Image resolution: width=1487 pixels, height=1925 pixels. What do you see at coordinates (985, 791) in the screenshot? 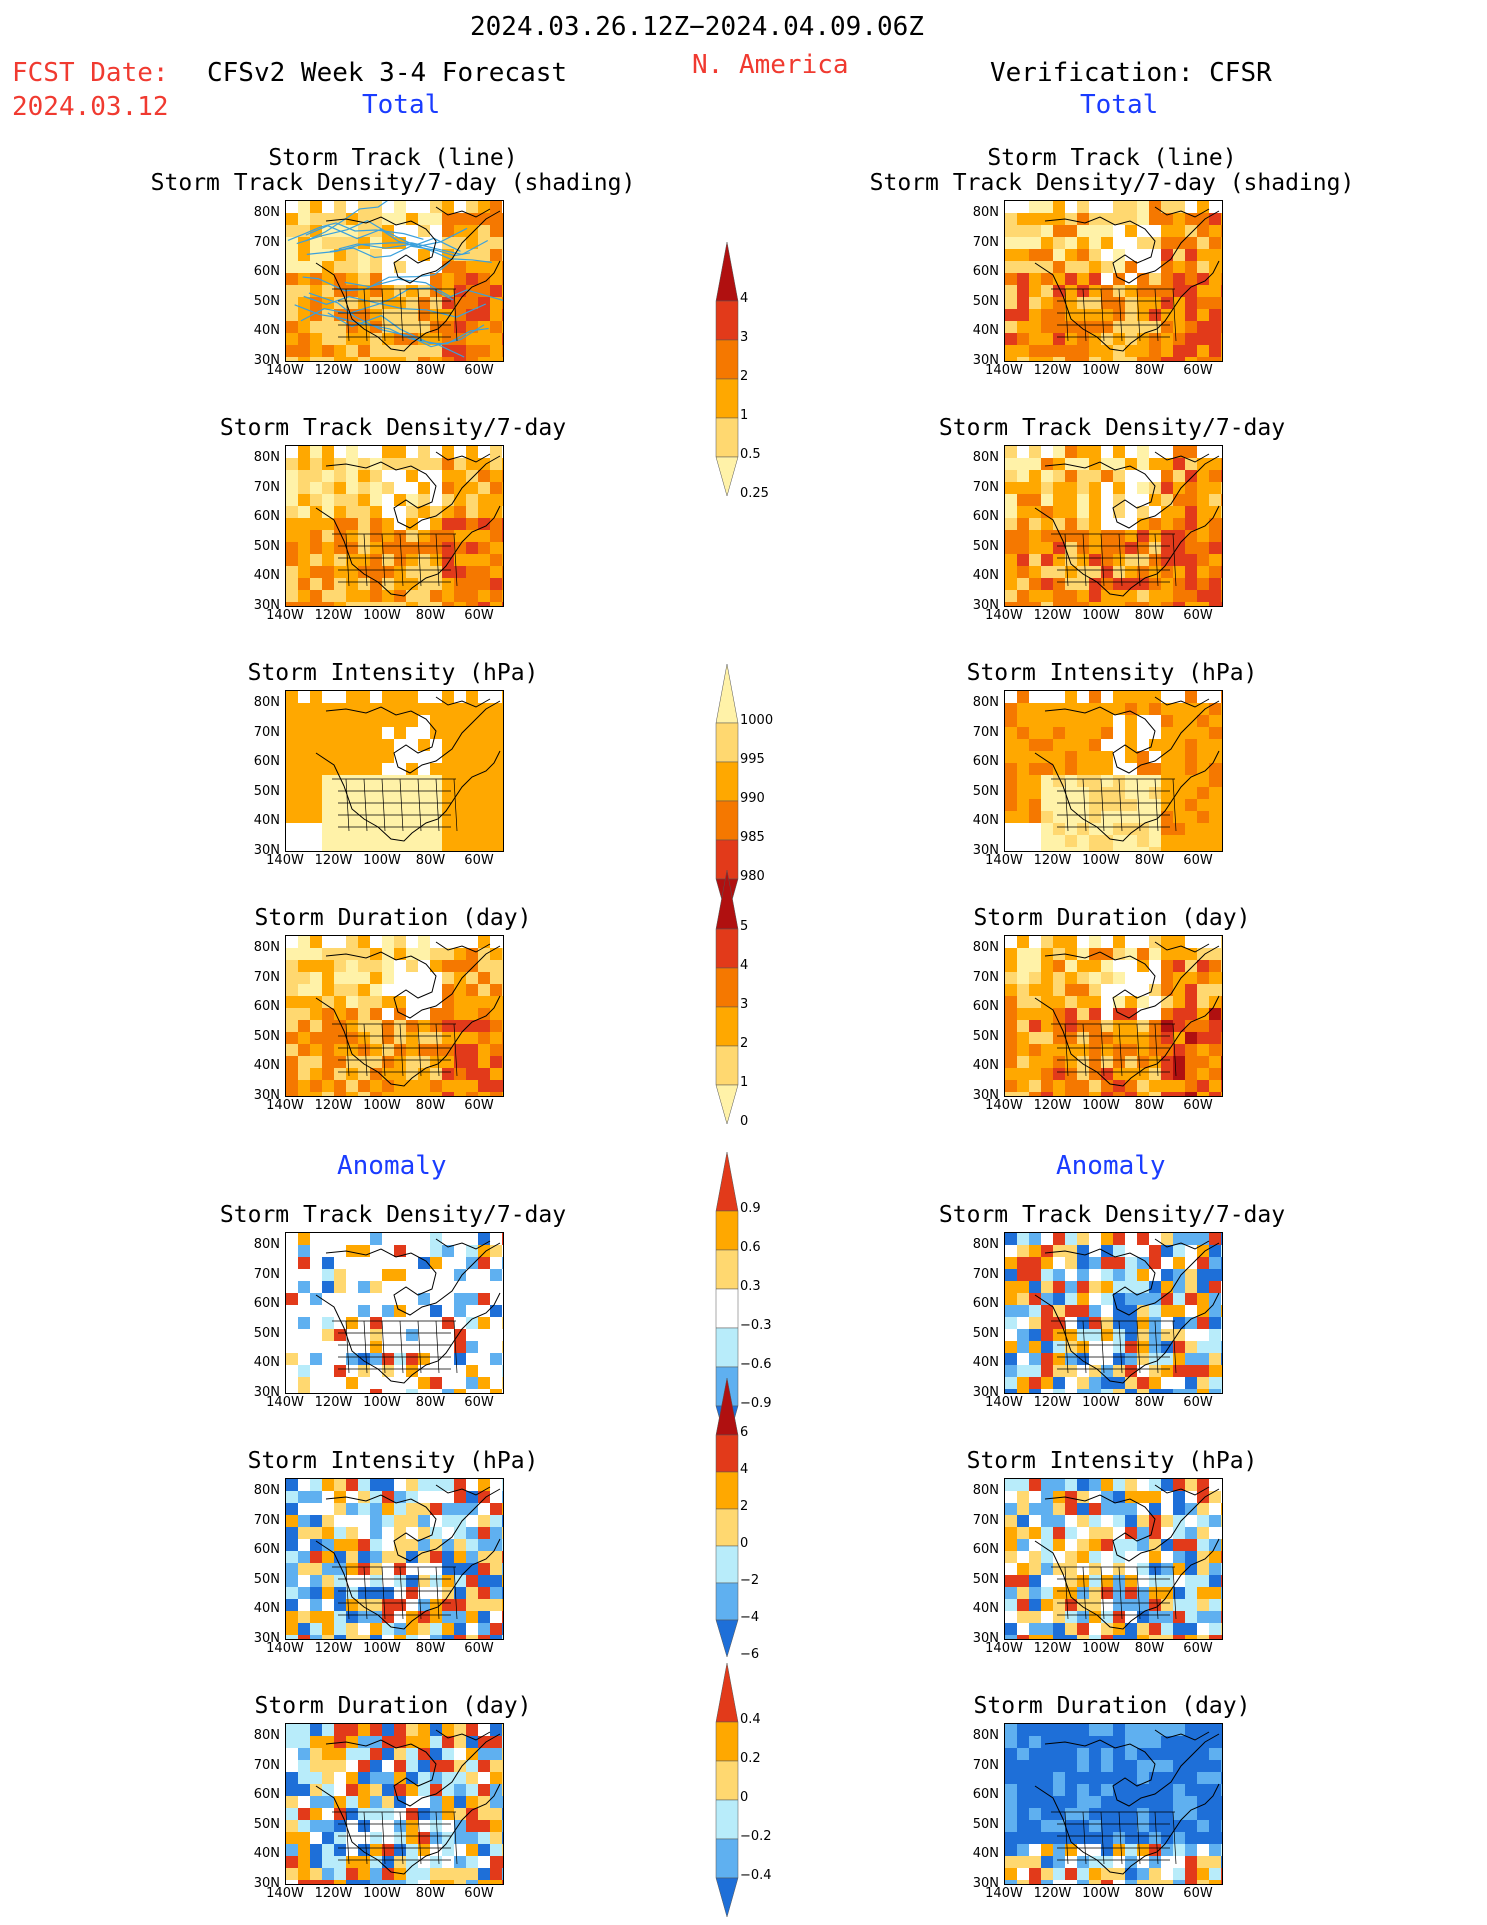
I see `lat-tick-label: 50N` at bounding box center [985, 791].